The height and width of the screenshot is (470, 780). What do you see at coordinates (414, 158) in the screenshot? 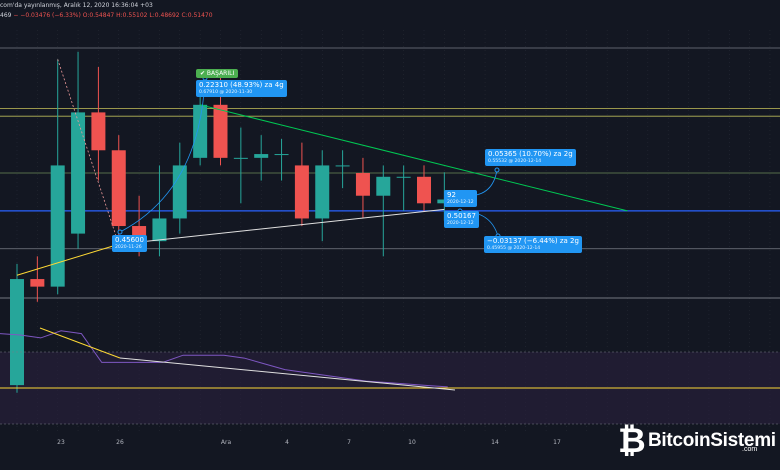
I see `trendline-green` at bounding box center [414, 158].